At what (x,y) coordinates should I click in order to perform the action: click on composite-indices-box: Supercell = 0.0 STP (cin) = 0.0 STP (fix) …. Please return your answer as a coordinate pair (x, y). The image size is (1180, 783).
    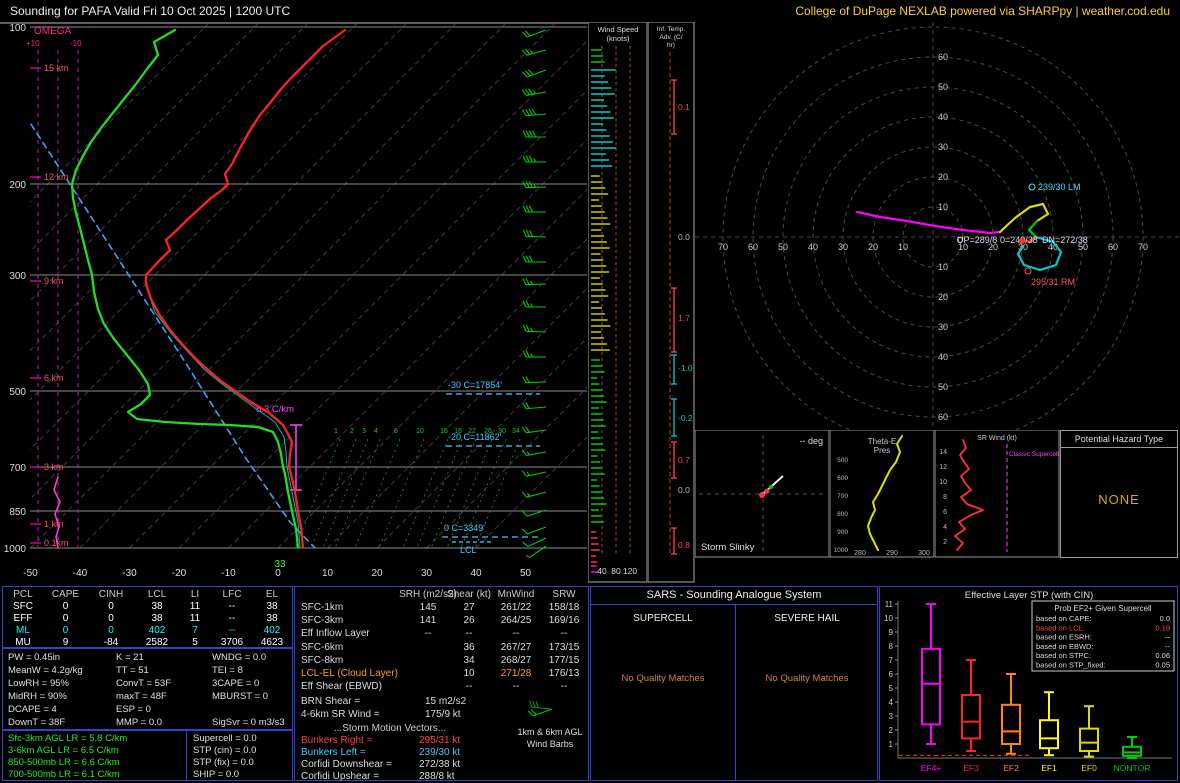
    Looking at the image, I should click on (239, 755).